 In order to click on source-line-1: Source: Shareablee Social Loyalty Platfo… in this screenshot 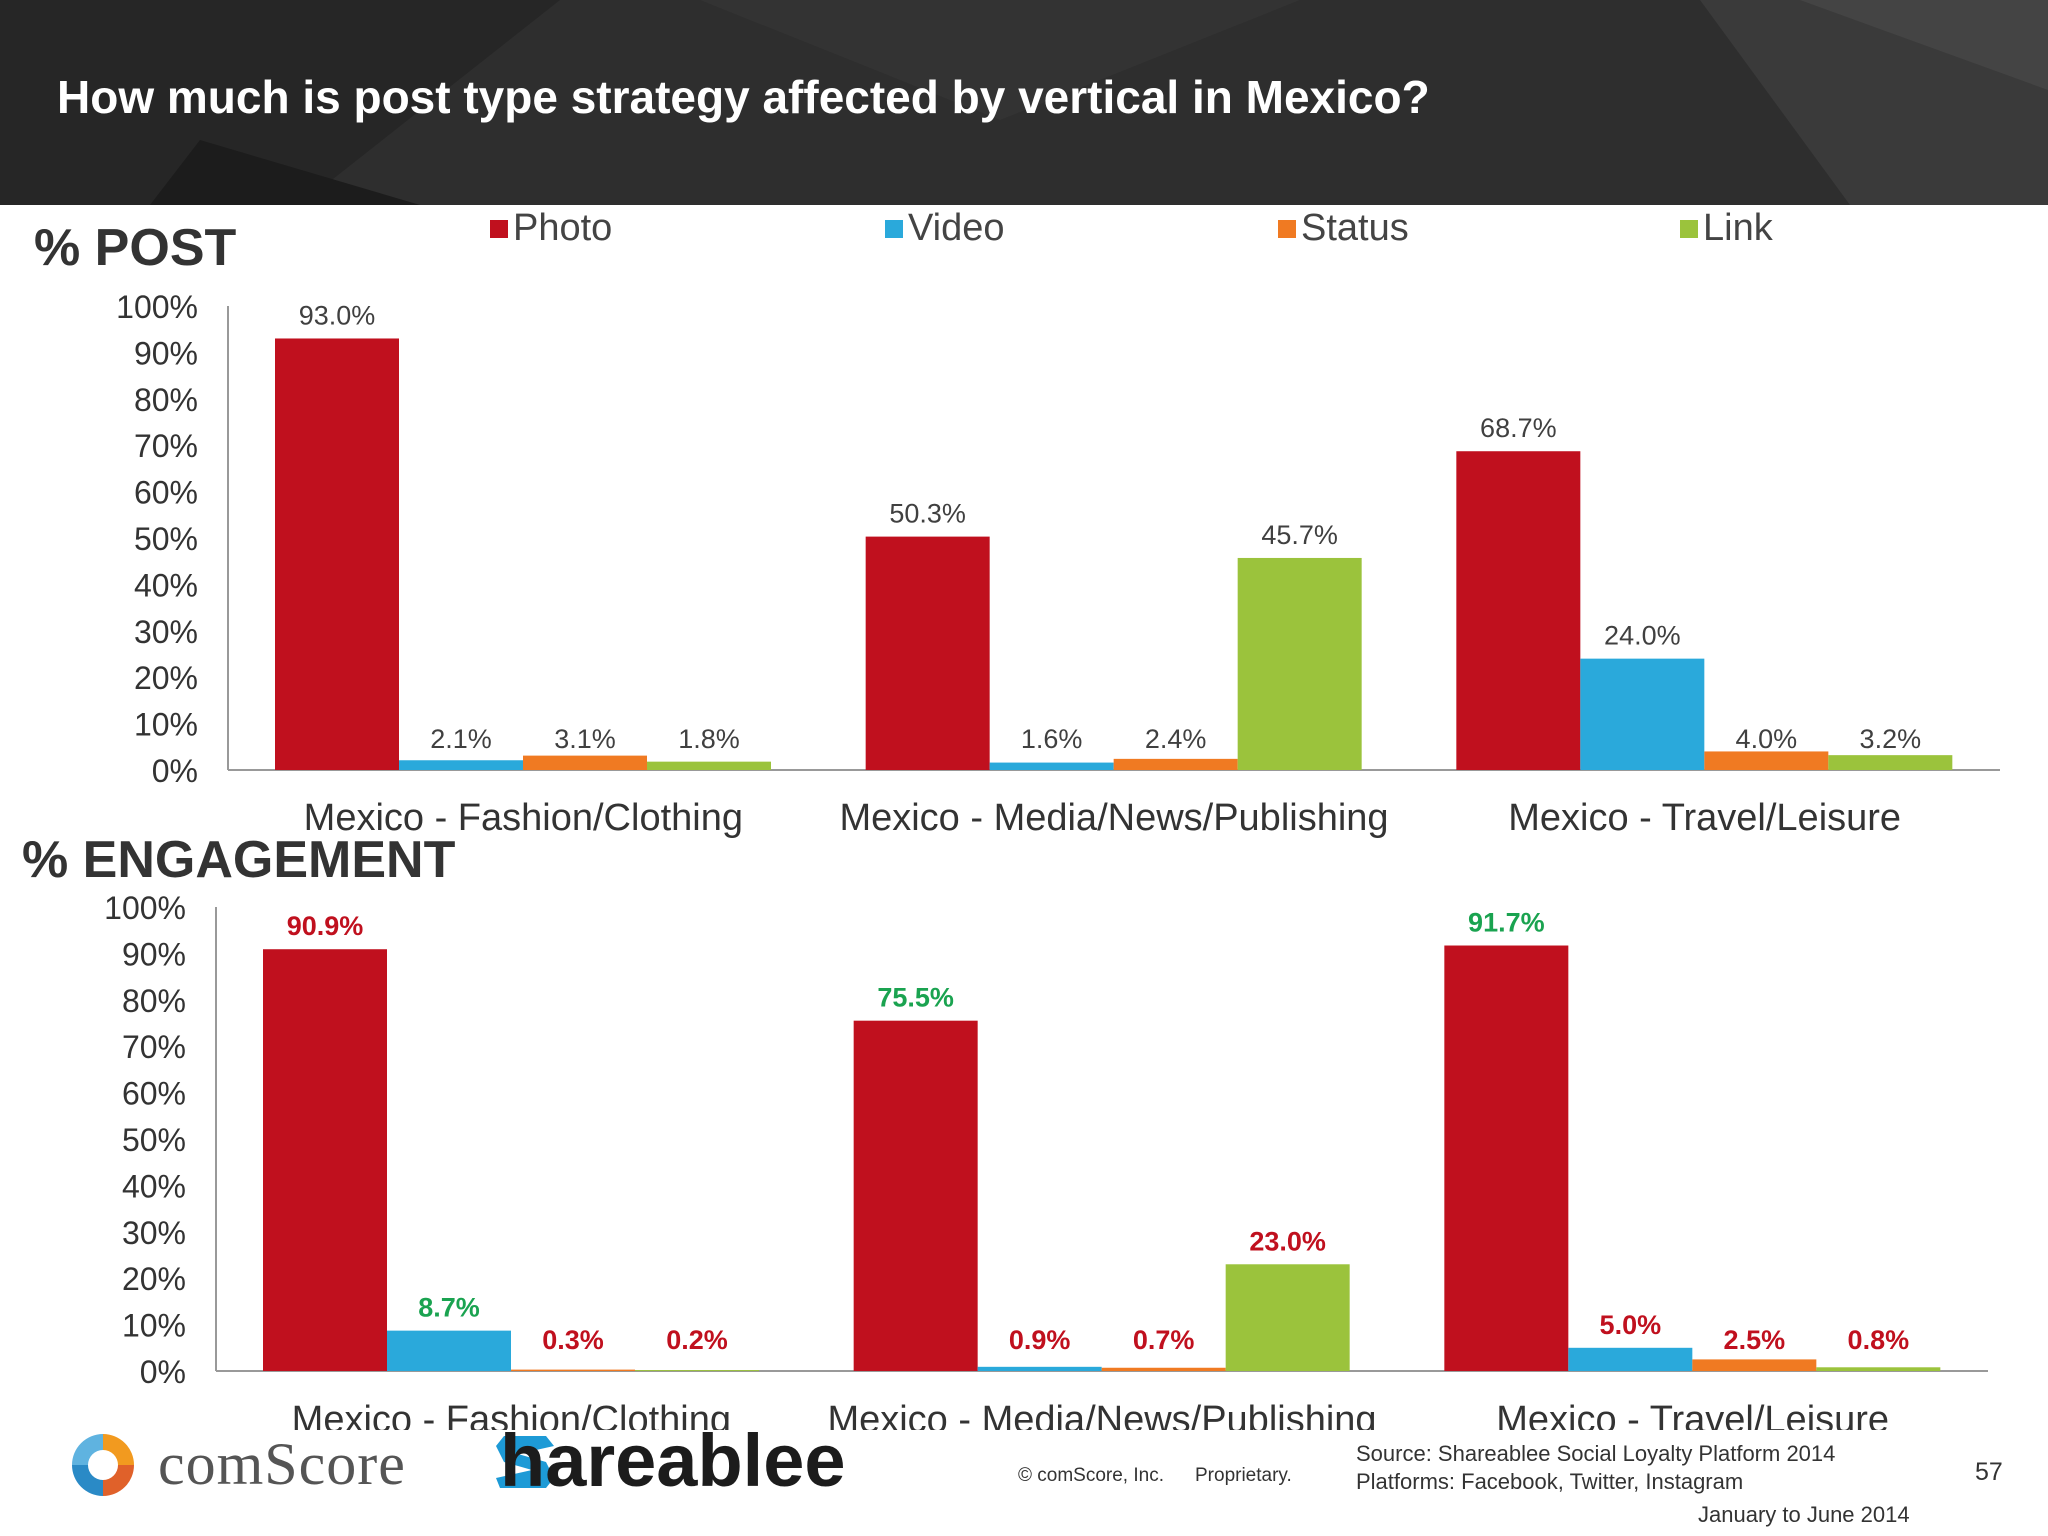, I will do `click(1596, 1453)`.